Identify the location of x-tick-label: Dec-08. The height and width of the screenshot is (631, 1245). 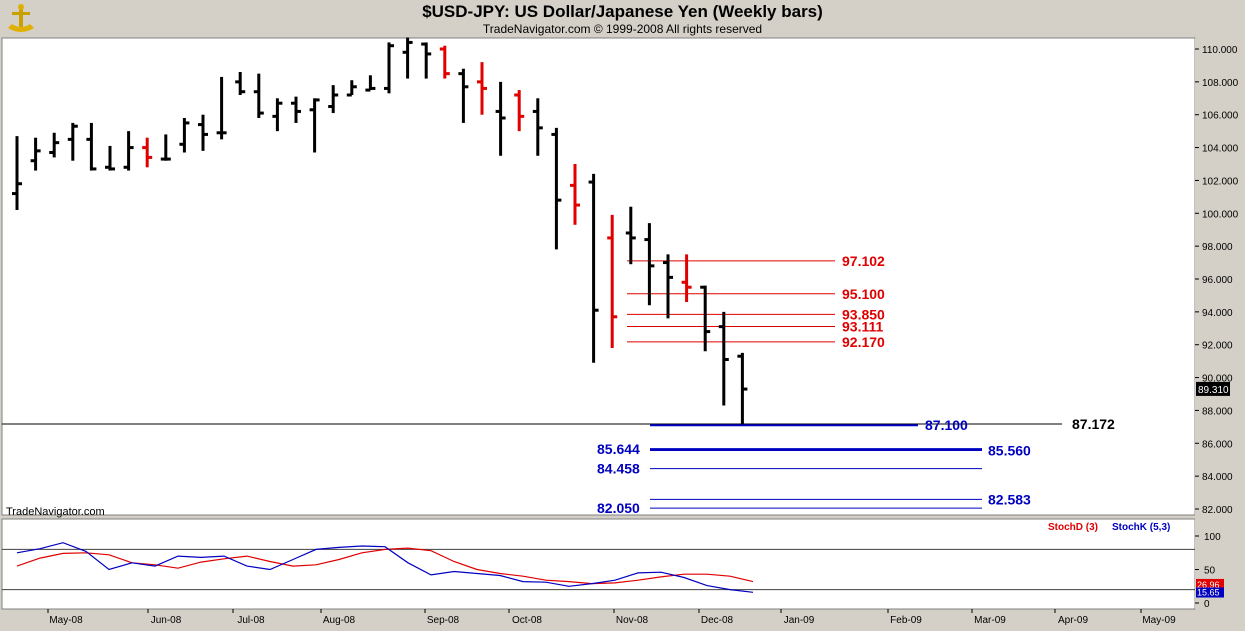
(717, 620).